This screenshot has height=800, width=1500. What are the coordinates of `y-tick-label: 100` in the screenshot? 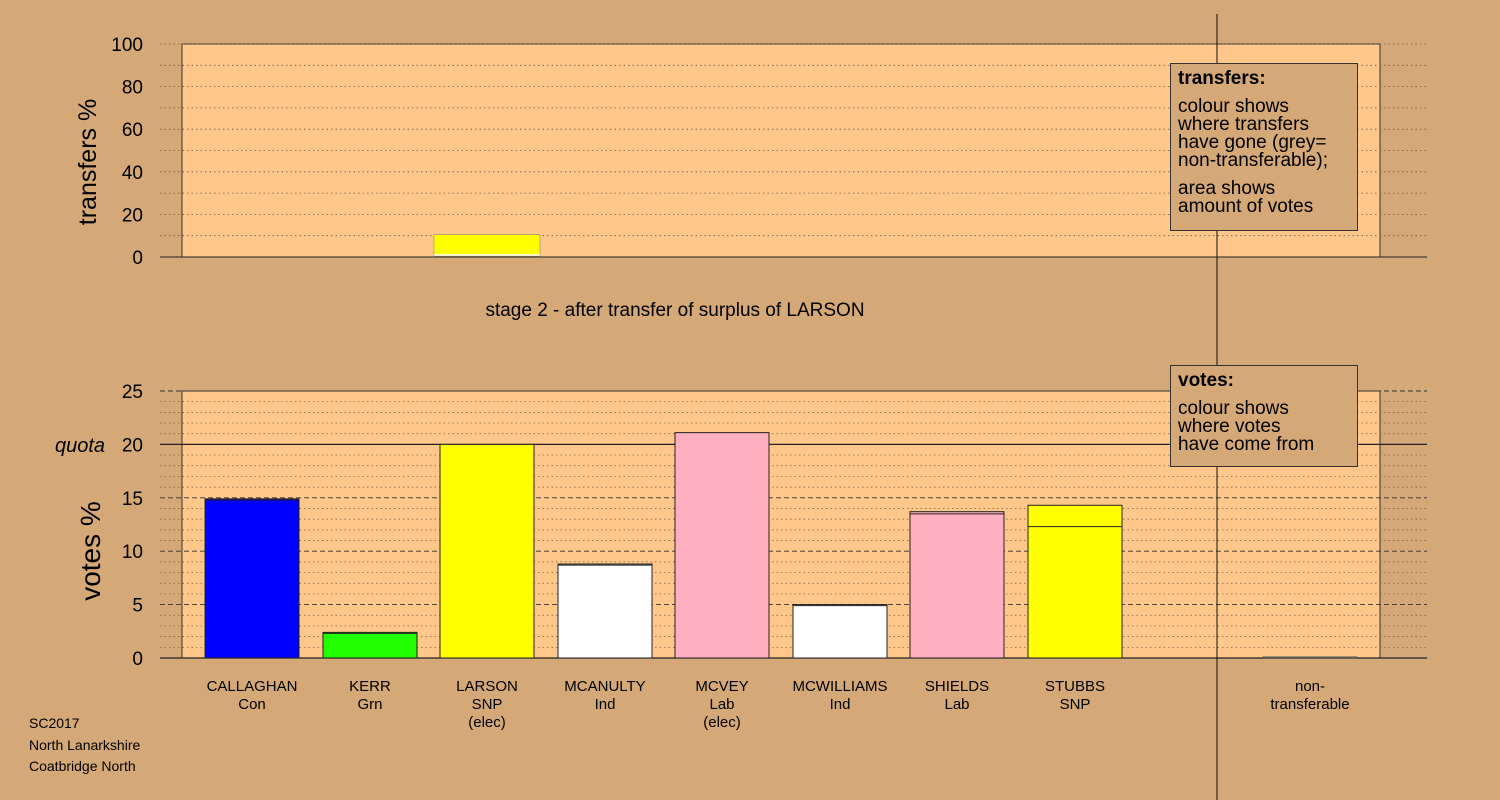 It's located at (127, 45).